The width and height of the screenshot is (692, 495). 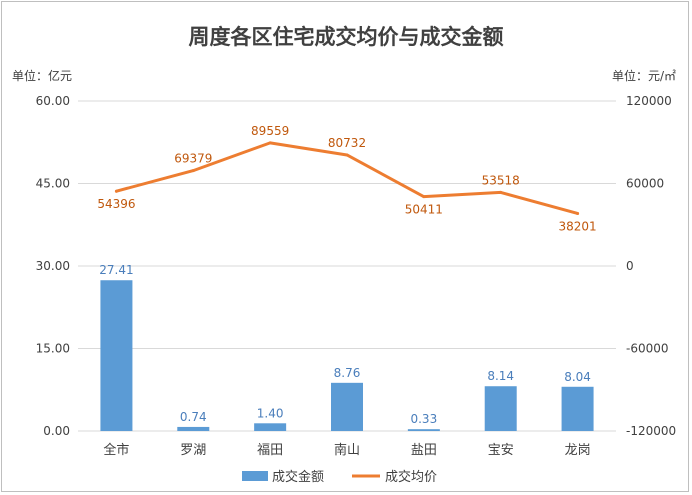 What do you see at coordinates (577, 377) in the screenshot?
I see `bar-data-label: 8.04` at bounding box center [577, 377].